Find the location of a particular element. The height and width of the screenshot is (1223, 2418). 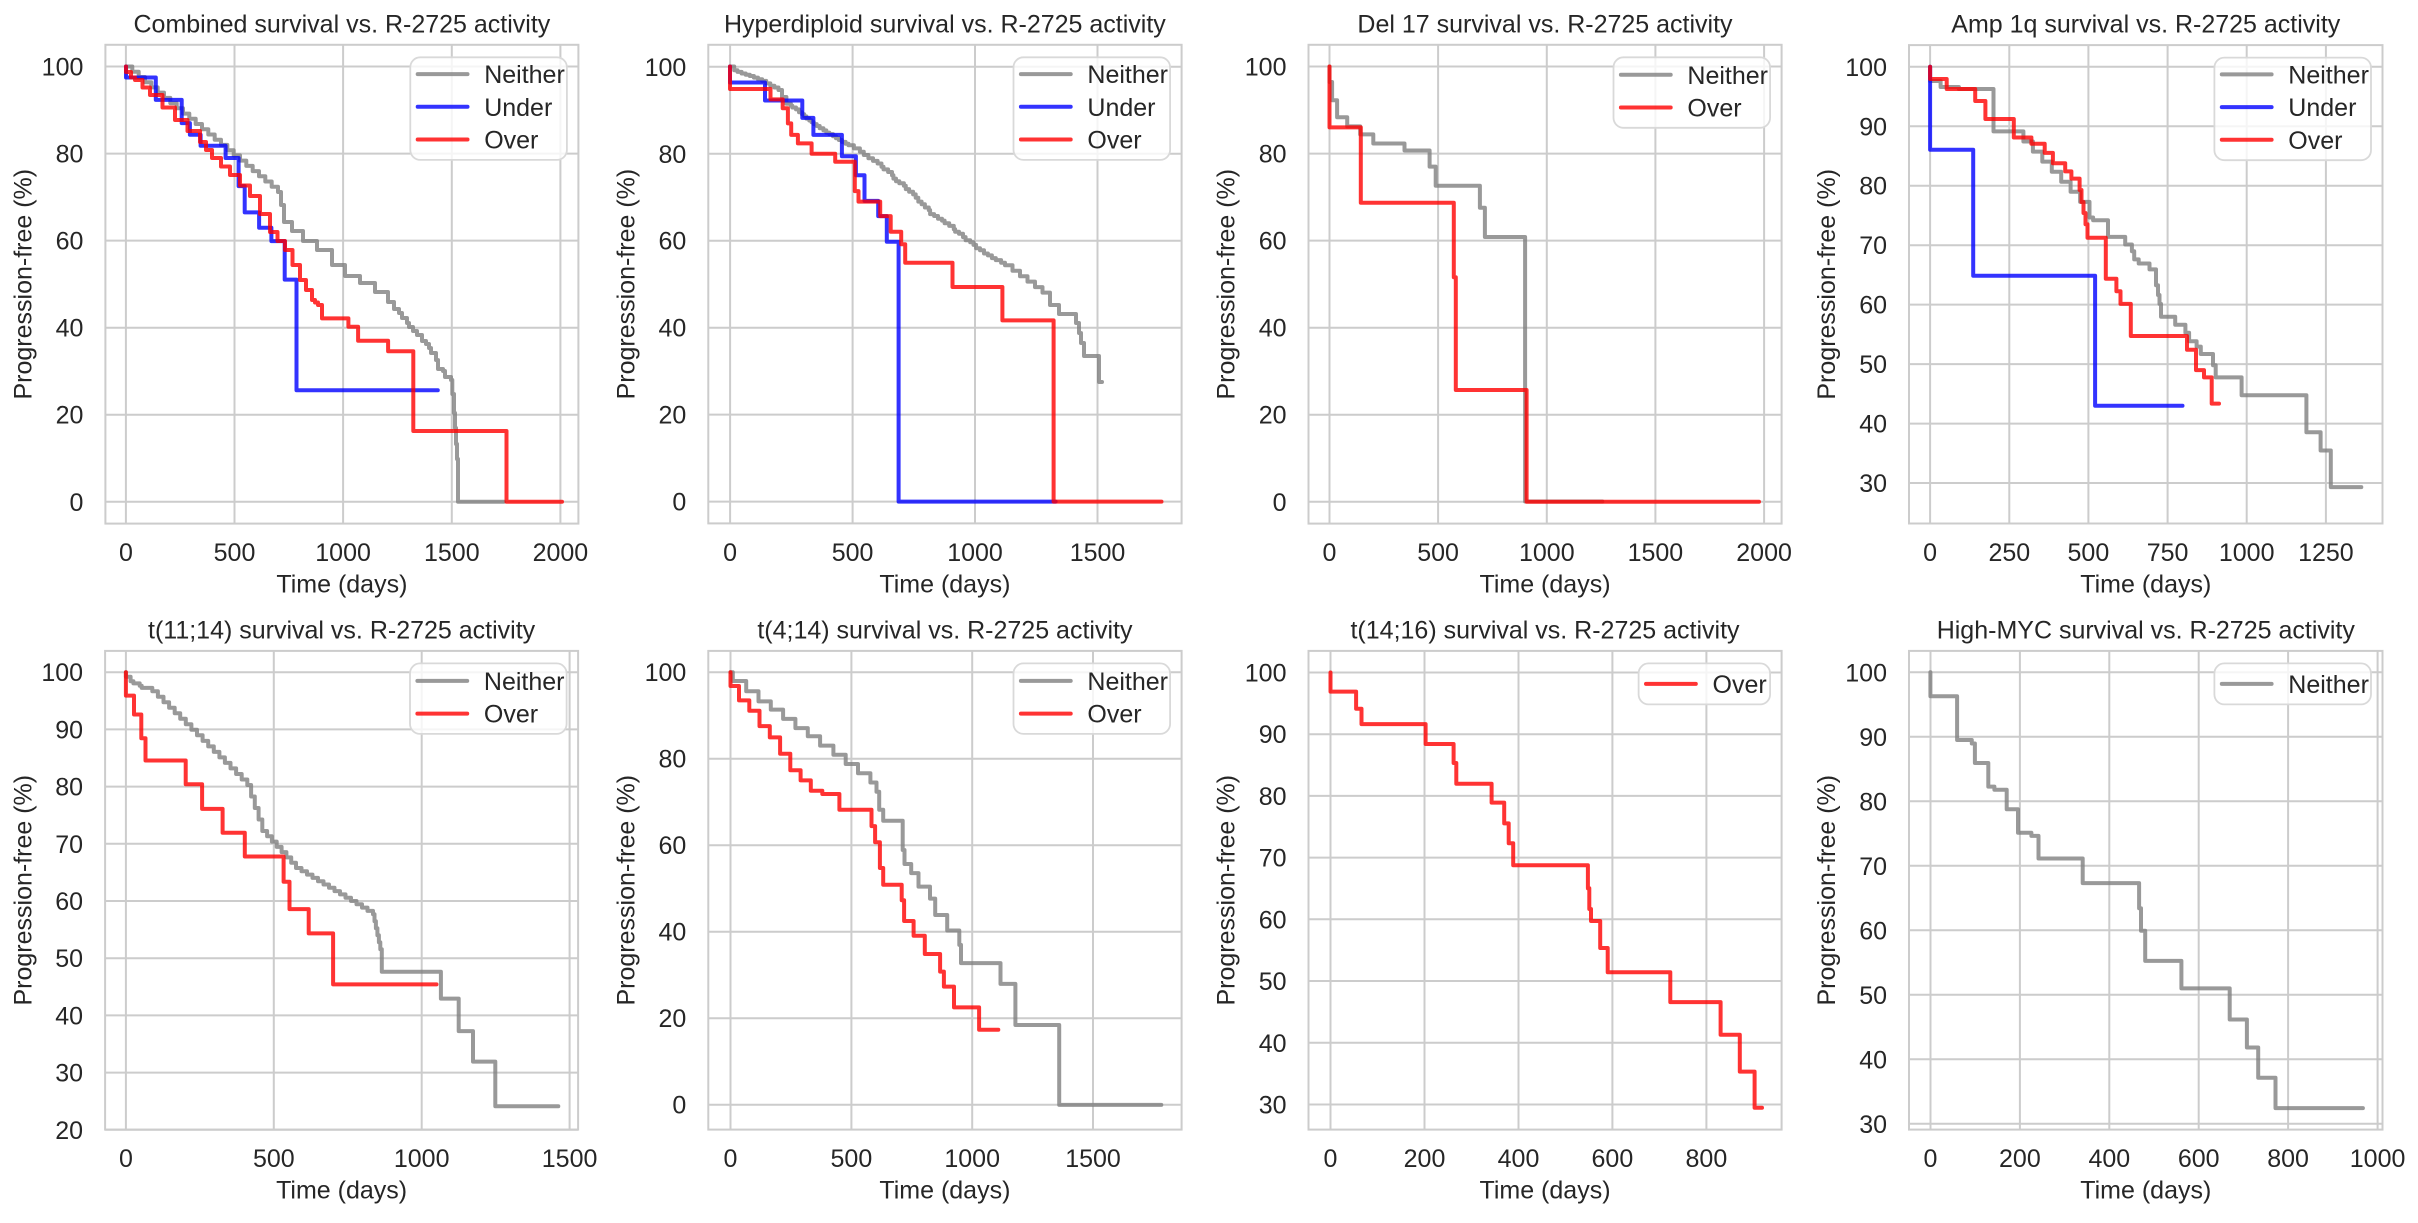

svg-text:High-MYC survival vs. R-2725 a: High-MYC survival vs. R-2725 activity is located at coordinates (2146, 631).